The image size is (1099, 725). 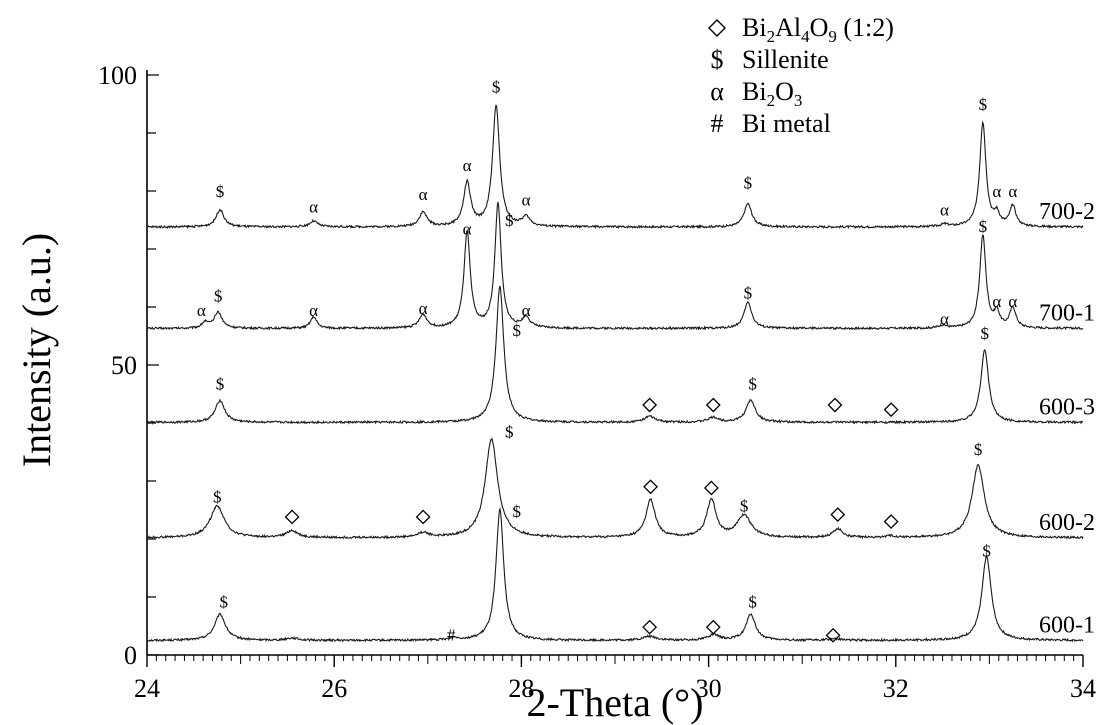 What do you see at coordinates (521, 688) in the screenshot?
I see `x-tick-label: 28` at bounding box center [521, 688].